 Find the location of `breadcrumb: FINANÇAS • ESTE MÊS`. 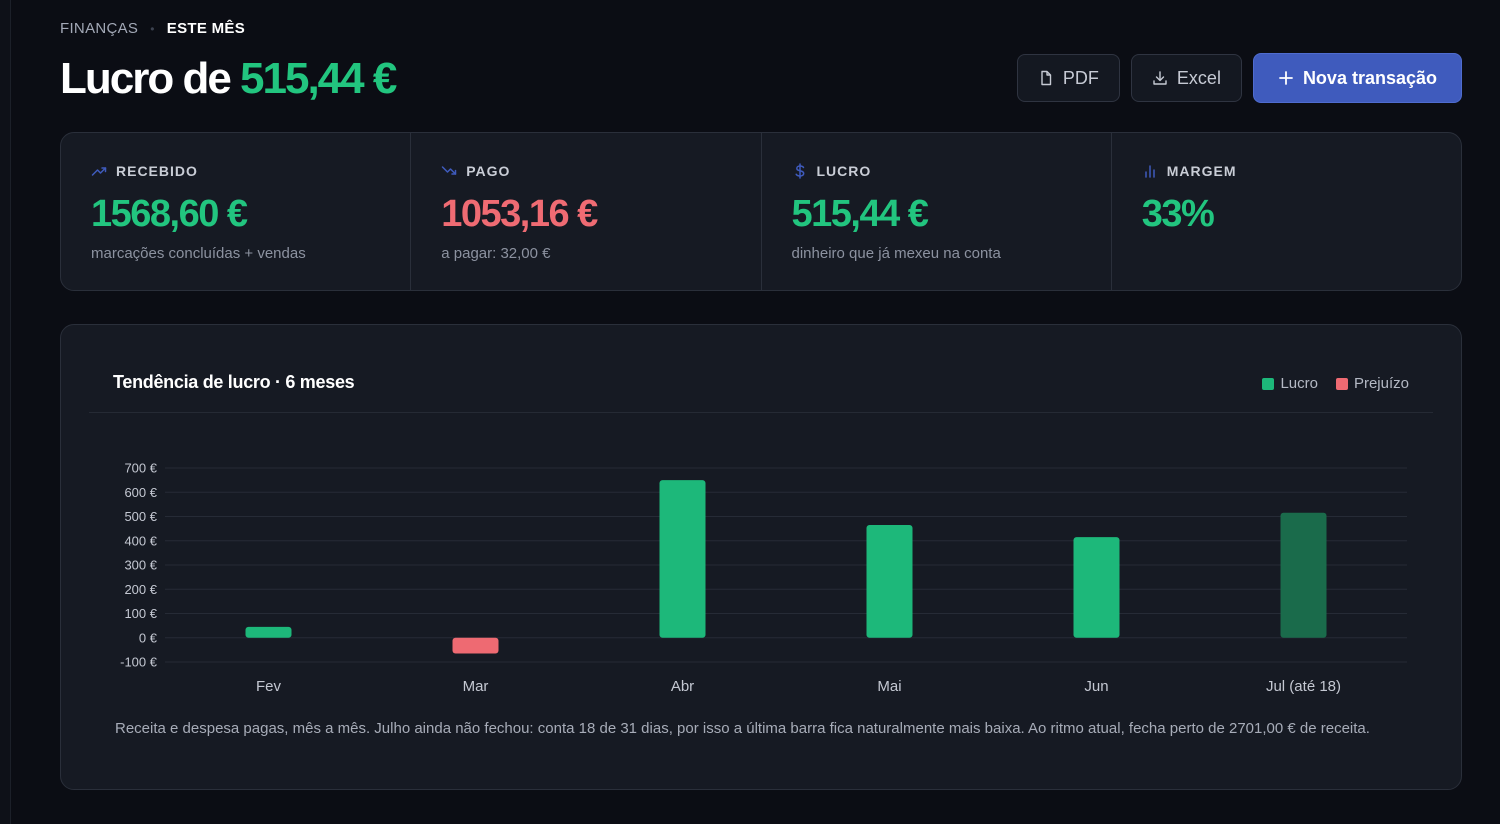

breadcrumb: FINANÇAS • ESTE MÊS is located at coordinates (152, 28).